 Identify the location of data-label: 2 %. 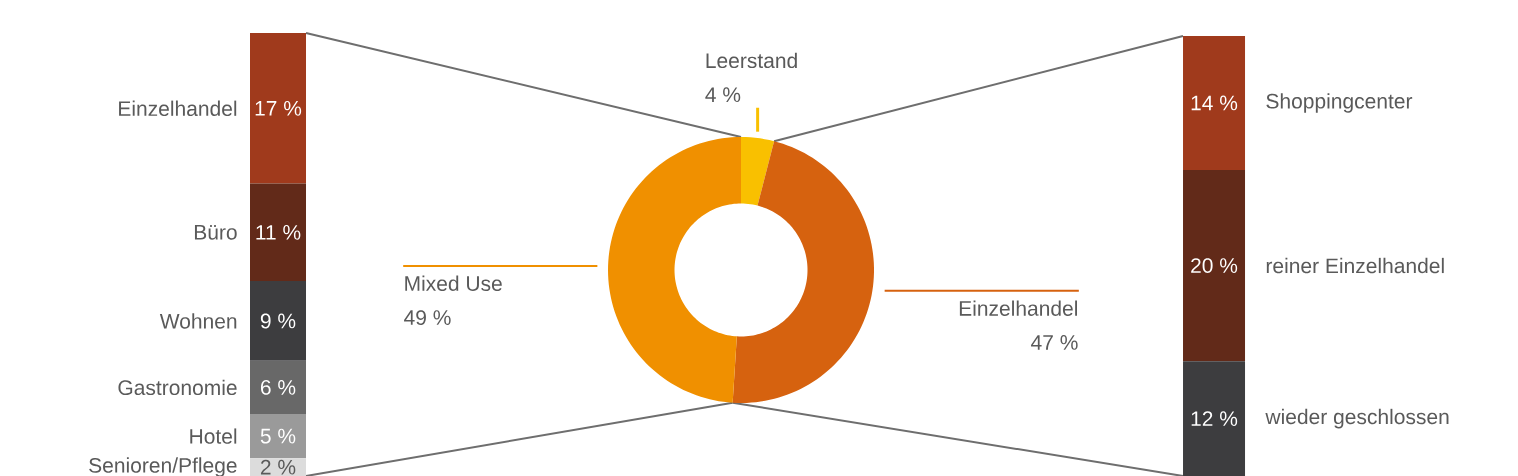
(278, 467).